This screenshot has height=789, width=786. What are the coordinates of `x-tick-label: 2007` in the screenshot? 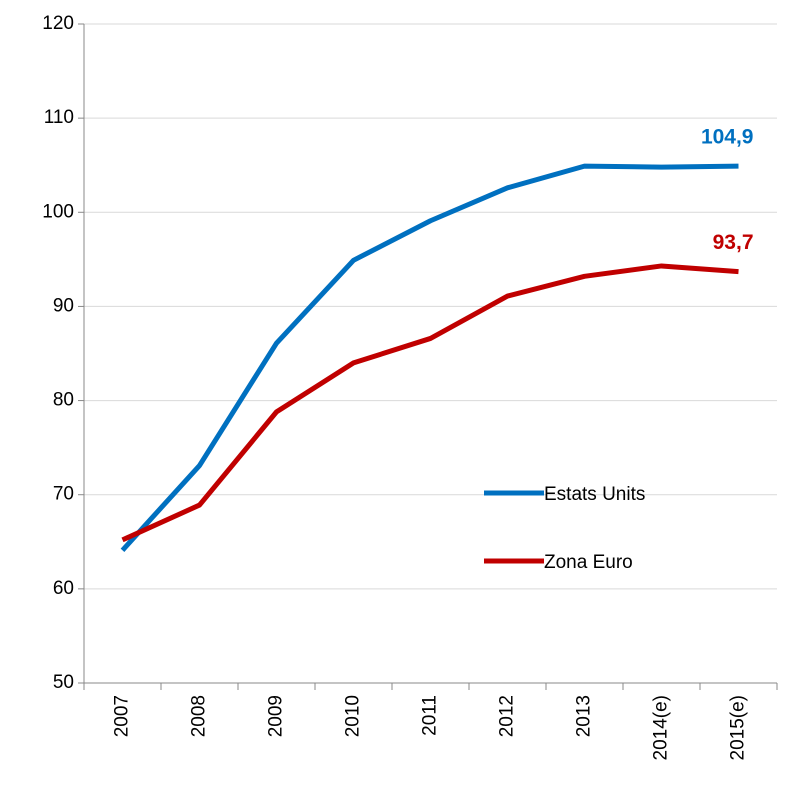 It's located at (122, 716).